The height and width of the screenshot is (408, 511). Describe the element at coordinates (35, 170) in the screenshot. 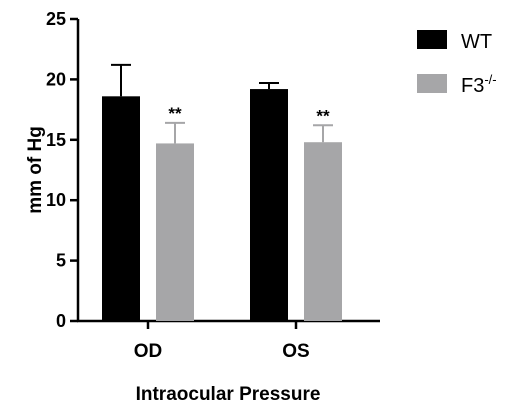

I see `y-axis-title: mm of Hg` at that location.